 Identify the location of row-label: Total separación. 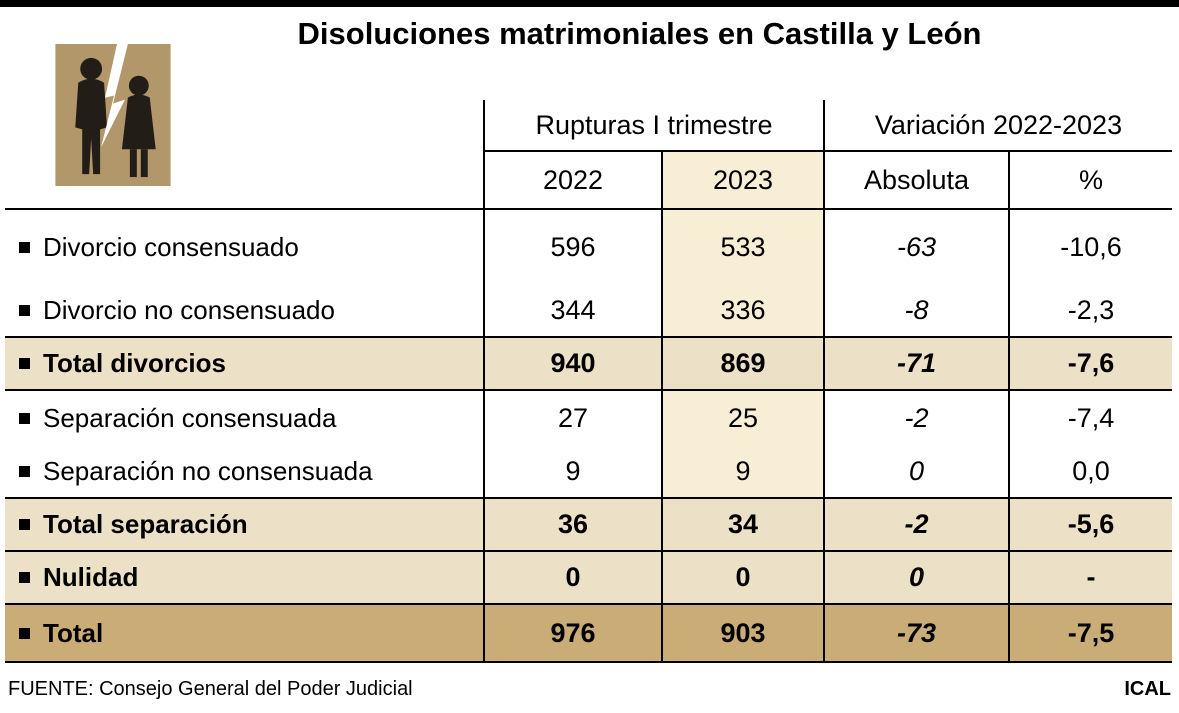
(145, 524).